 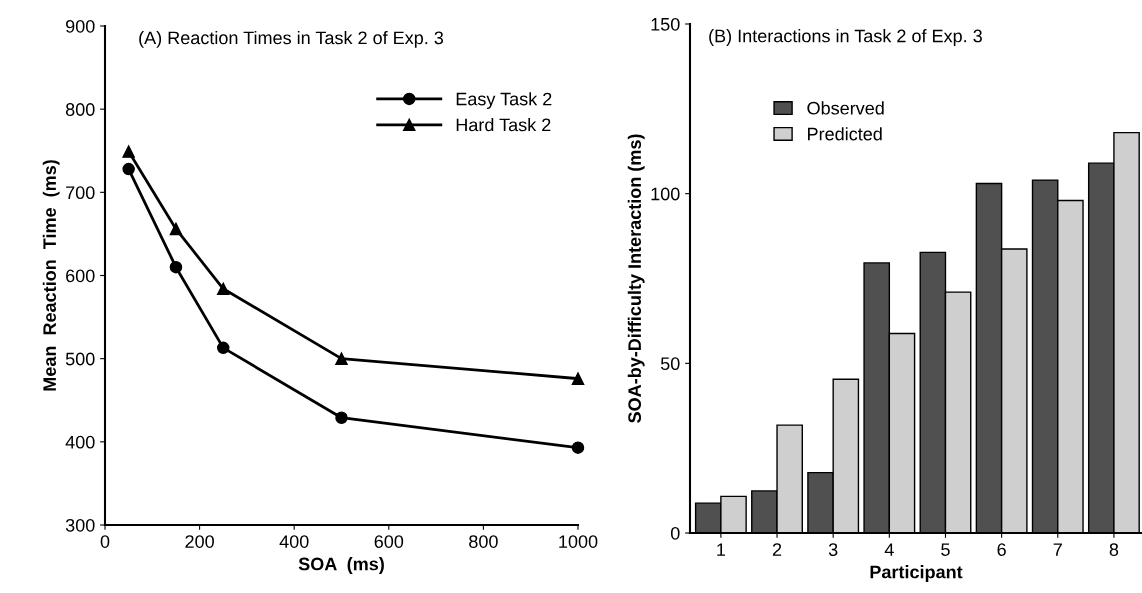 What do you see at coordinates (80, 359) in the screenshot?
I see `y-tick-label: 500` at bounding box center [80, 359].